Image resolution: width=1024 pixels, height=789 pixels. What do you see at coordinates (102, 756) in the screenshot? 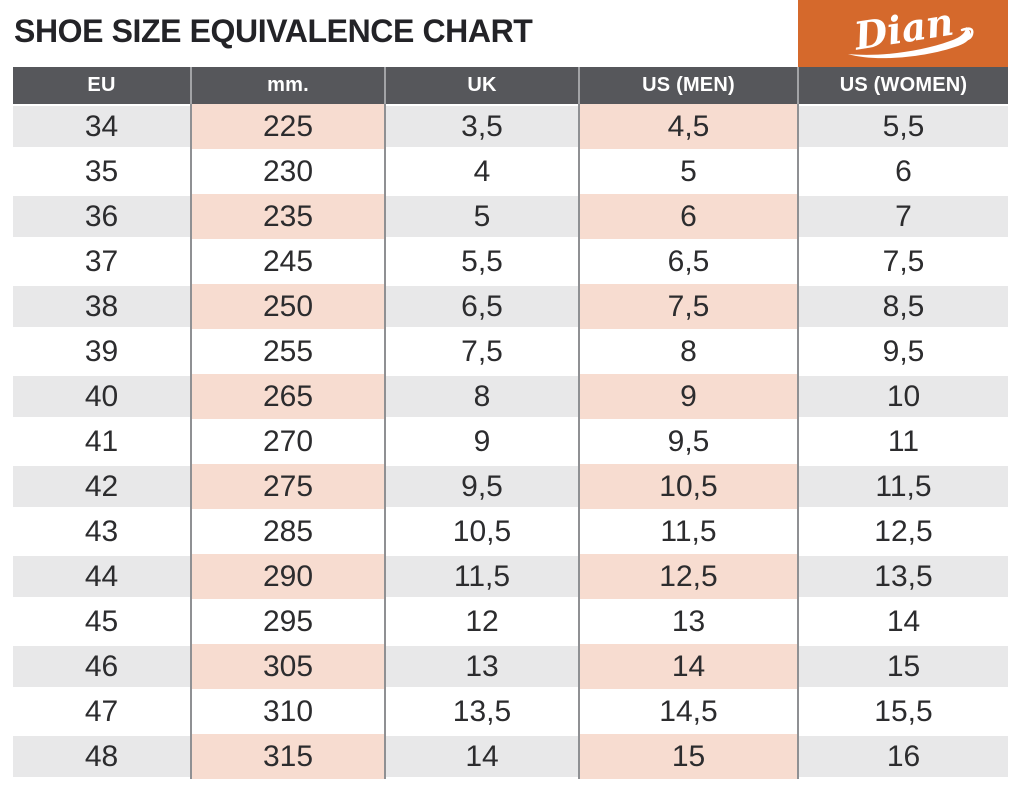
I see `table-cell-eu: 48` at bounding box center [102, 756].